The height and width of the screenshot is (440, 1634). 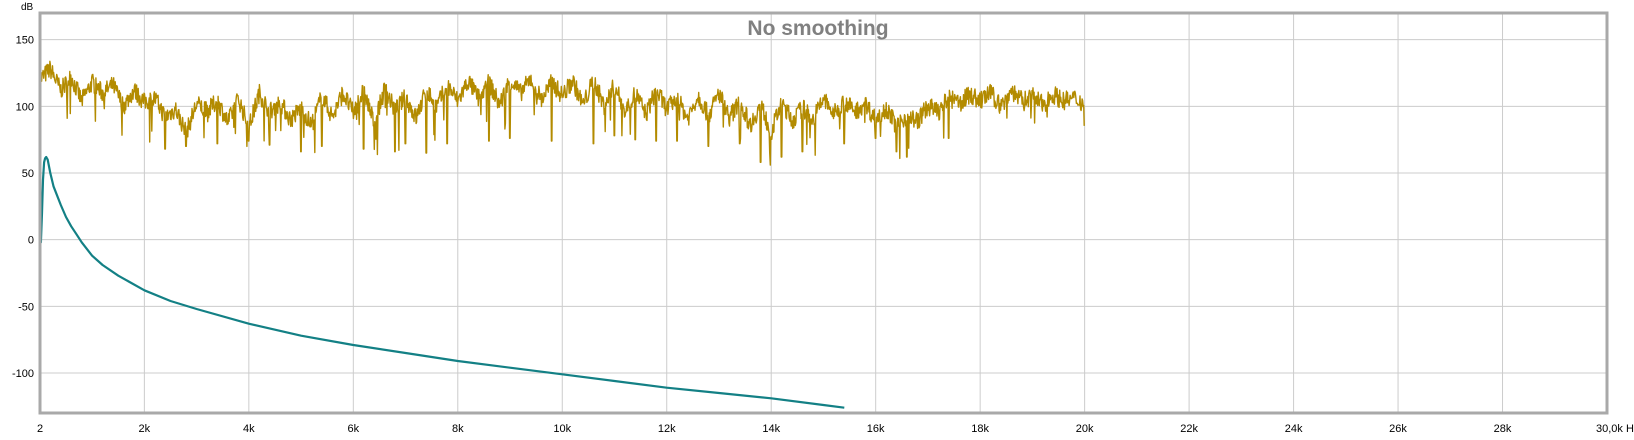 I want to click on x-tick-label: 28k, so click(x=1503, y=429).